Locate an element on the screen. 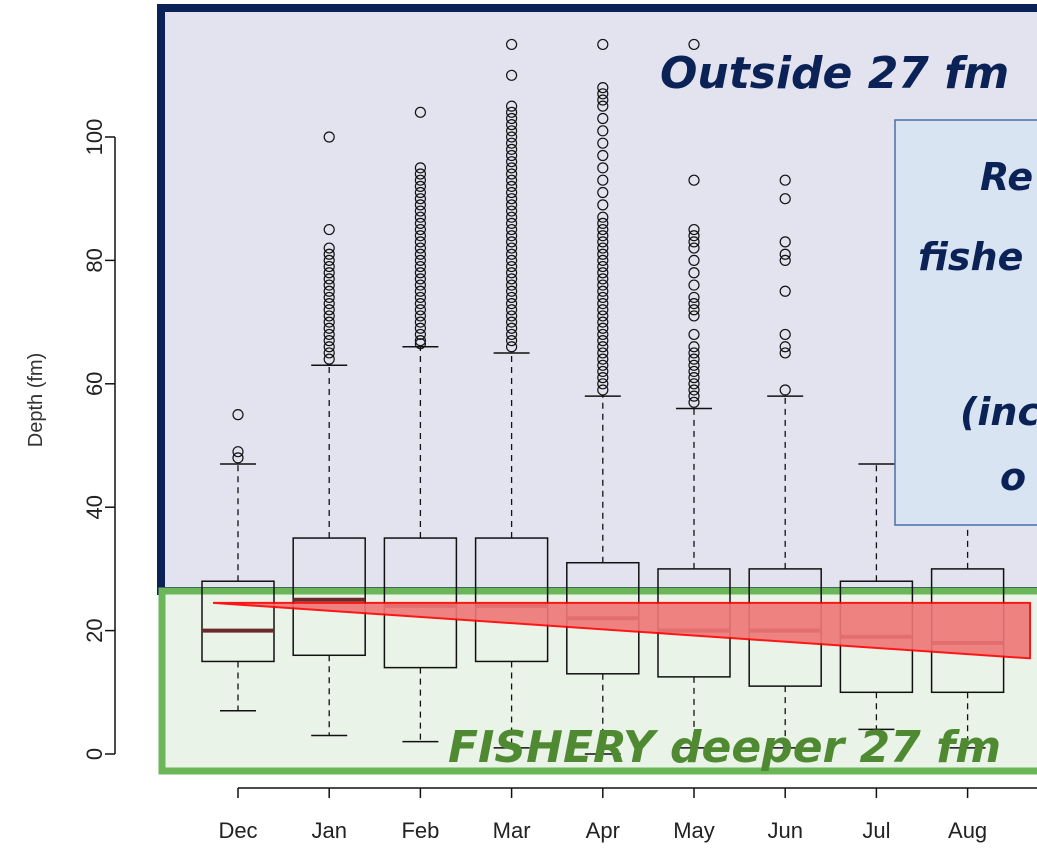  y-tick-label: 60 is located at coordinates (94, 384).